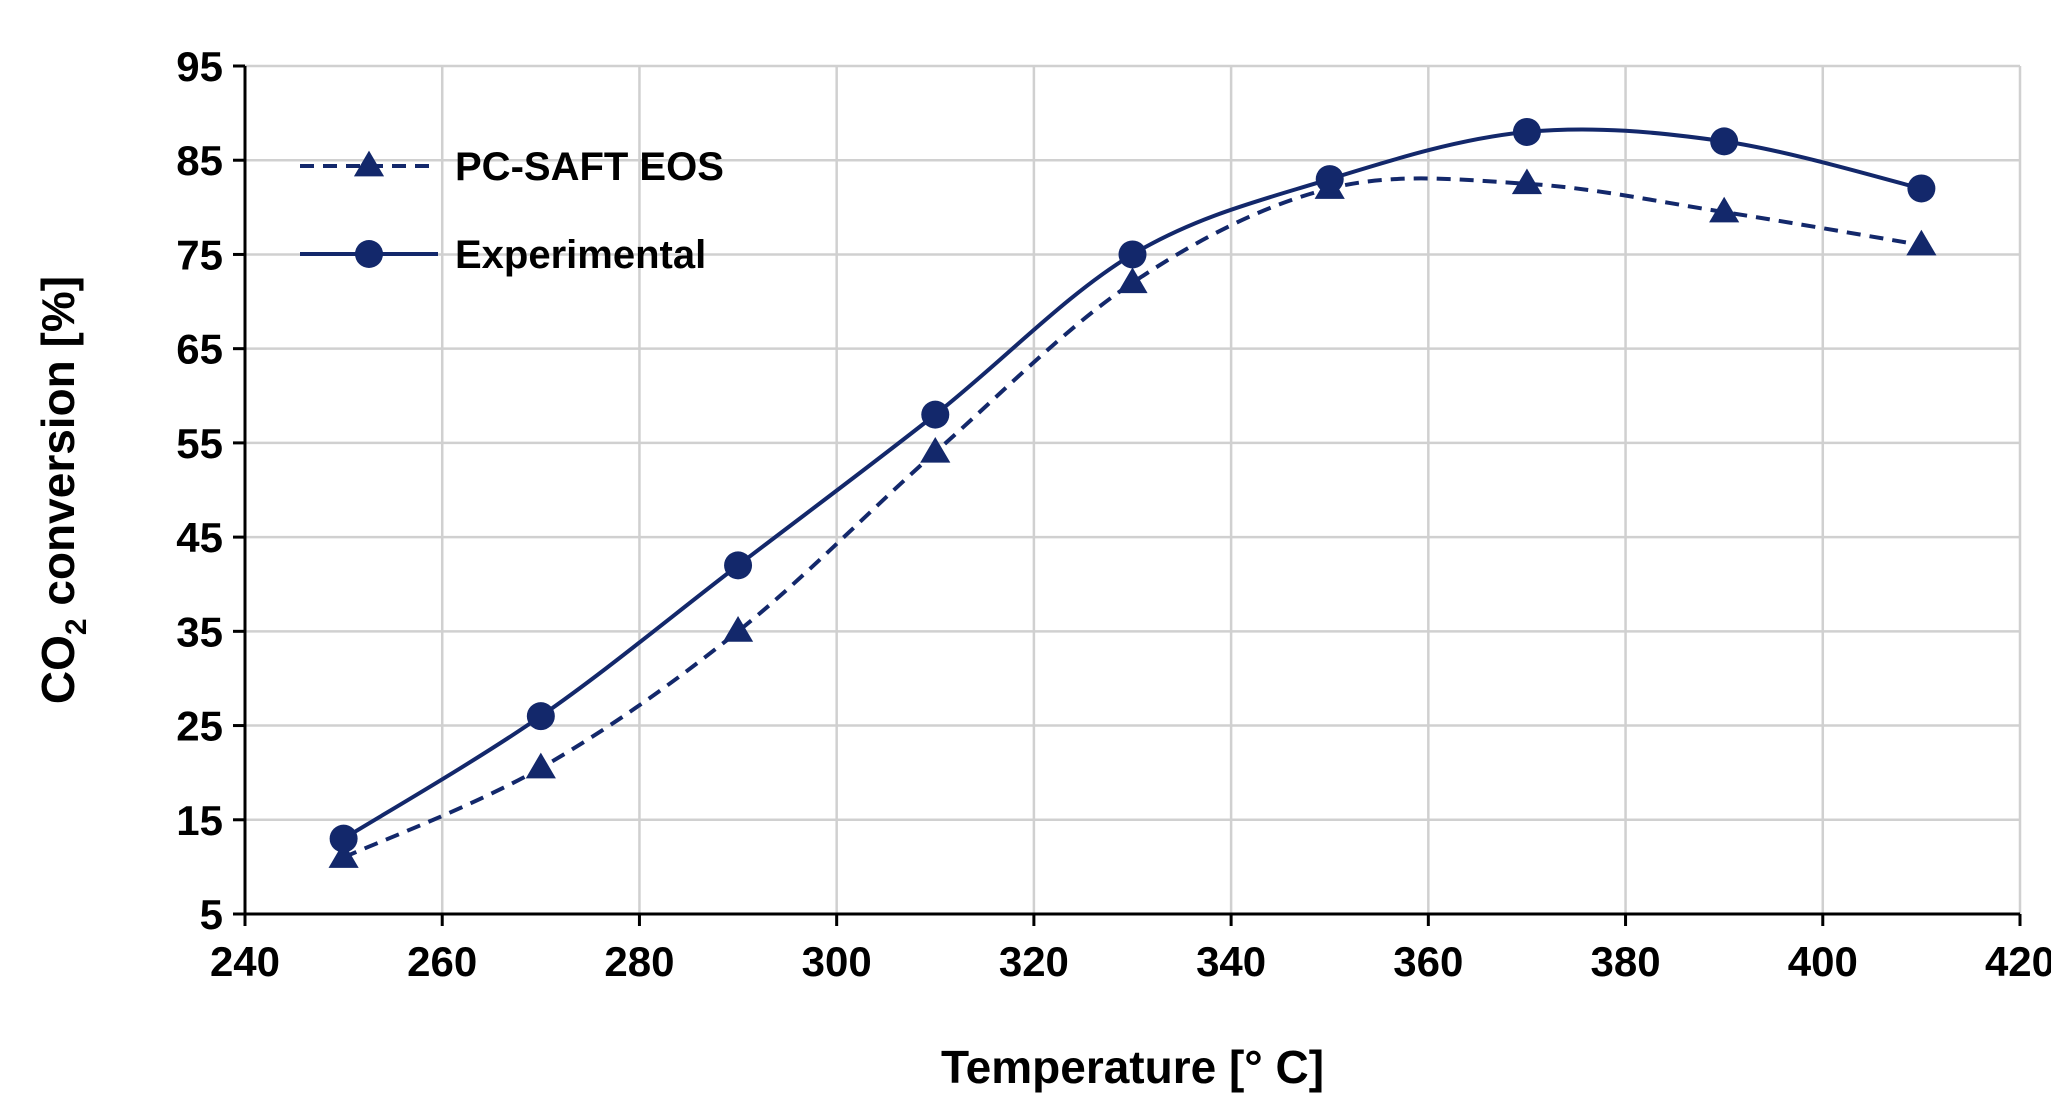 The width and height of the screenshot is (2051, 1100). What do you see at coordinates (58, 669) in the screenshot?
I see `y-axis-title-main: CO` at bounding box center [58, 669].